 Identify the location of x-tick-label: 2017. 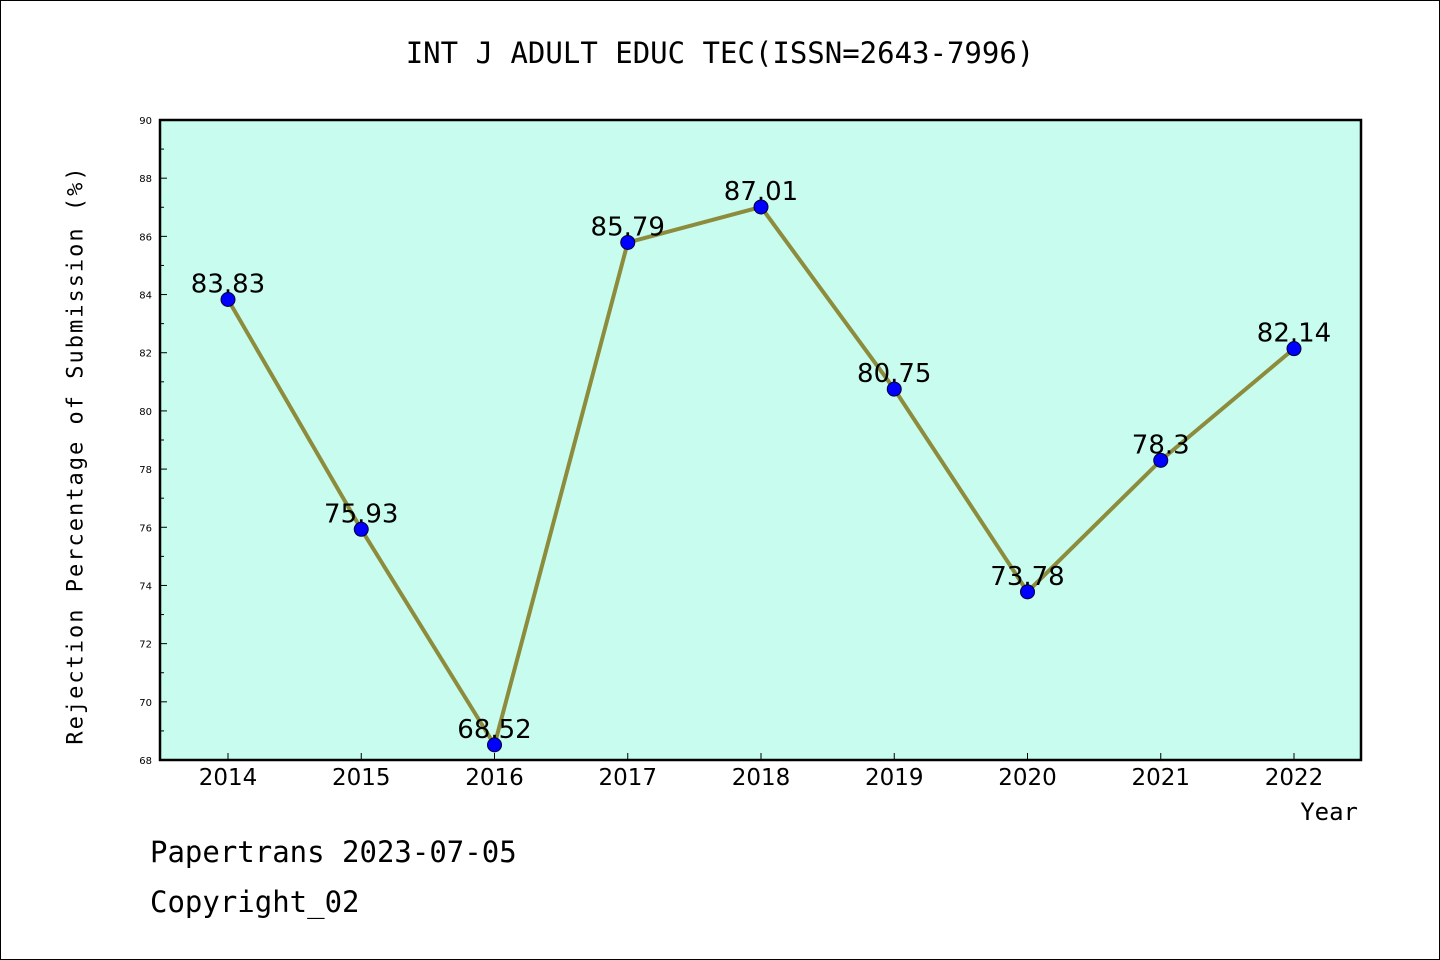
(627, 778).